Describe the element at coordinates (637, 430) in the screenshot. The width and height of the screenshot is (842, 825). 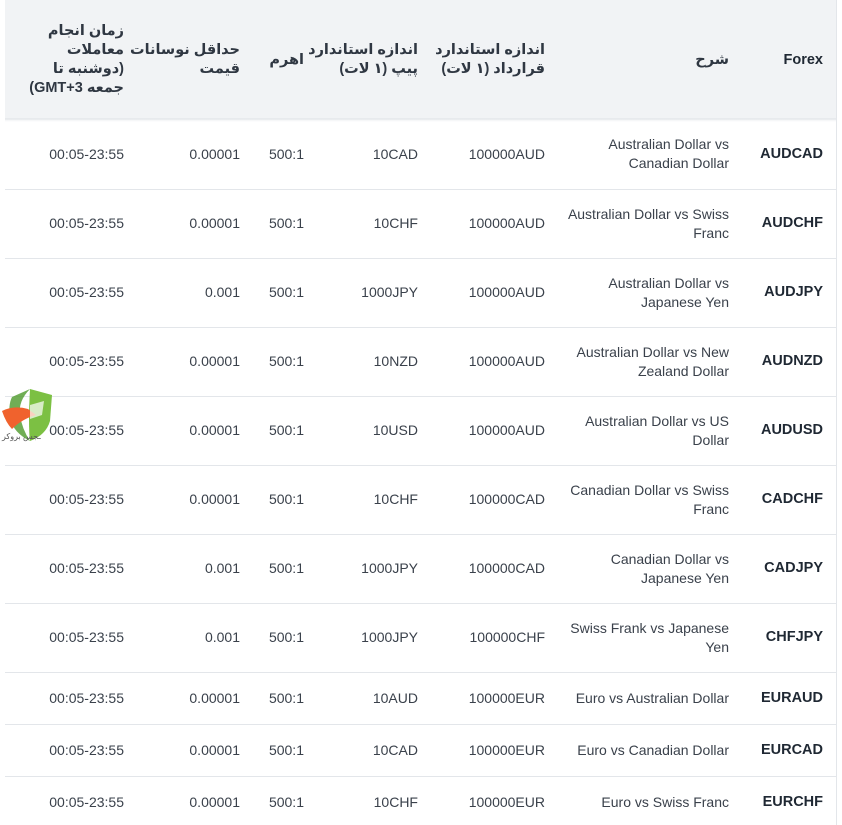
I see `description-cell: Australian Dollar vs US Dollar` at that location.